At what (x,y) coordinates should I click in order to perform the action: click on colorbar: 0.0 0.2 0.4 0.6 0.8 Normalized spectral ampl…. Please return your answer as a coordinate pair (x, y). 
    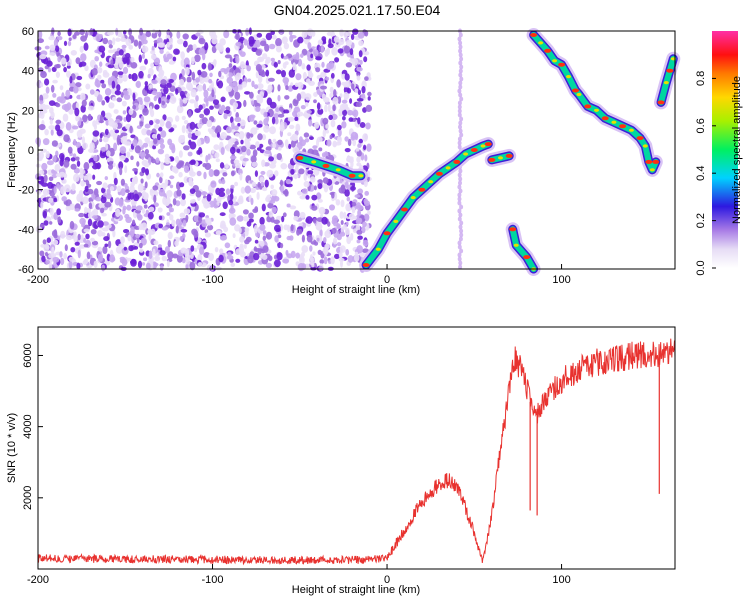
    Looking at the image, I should click on (719, 153).